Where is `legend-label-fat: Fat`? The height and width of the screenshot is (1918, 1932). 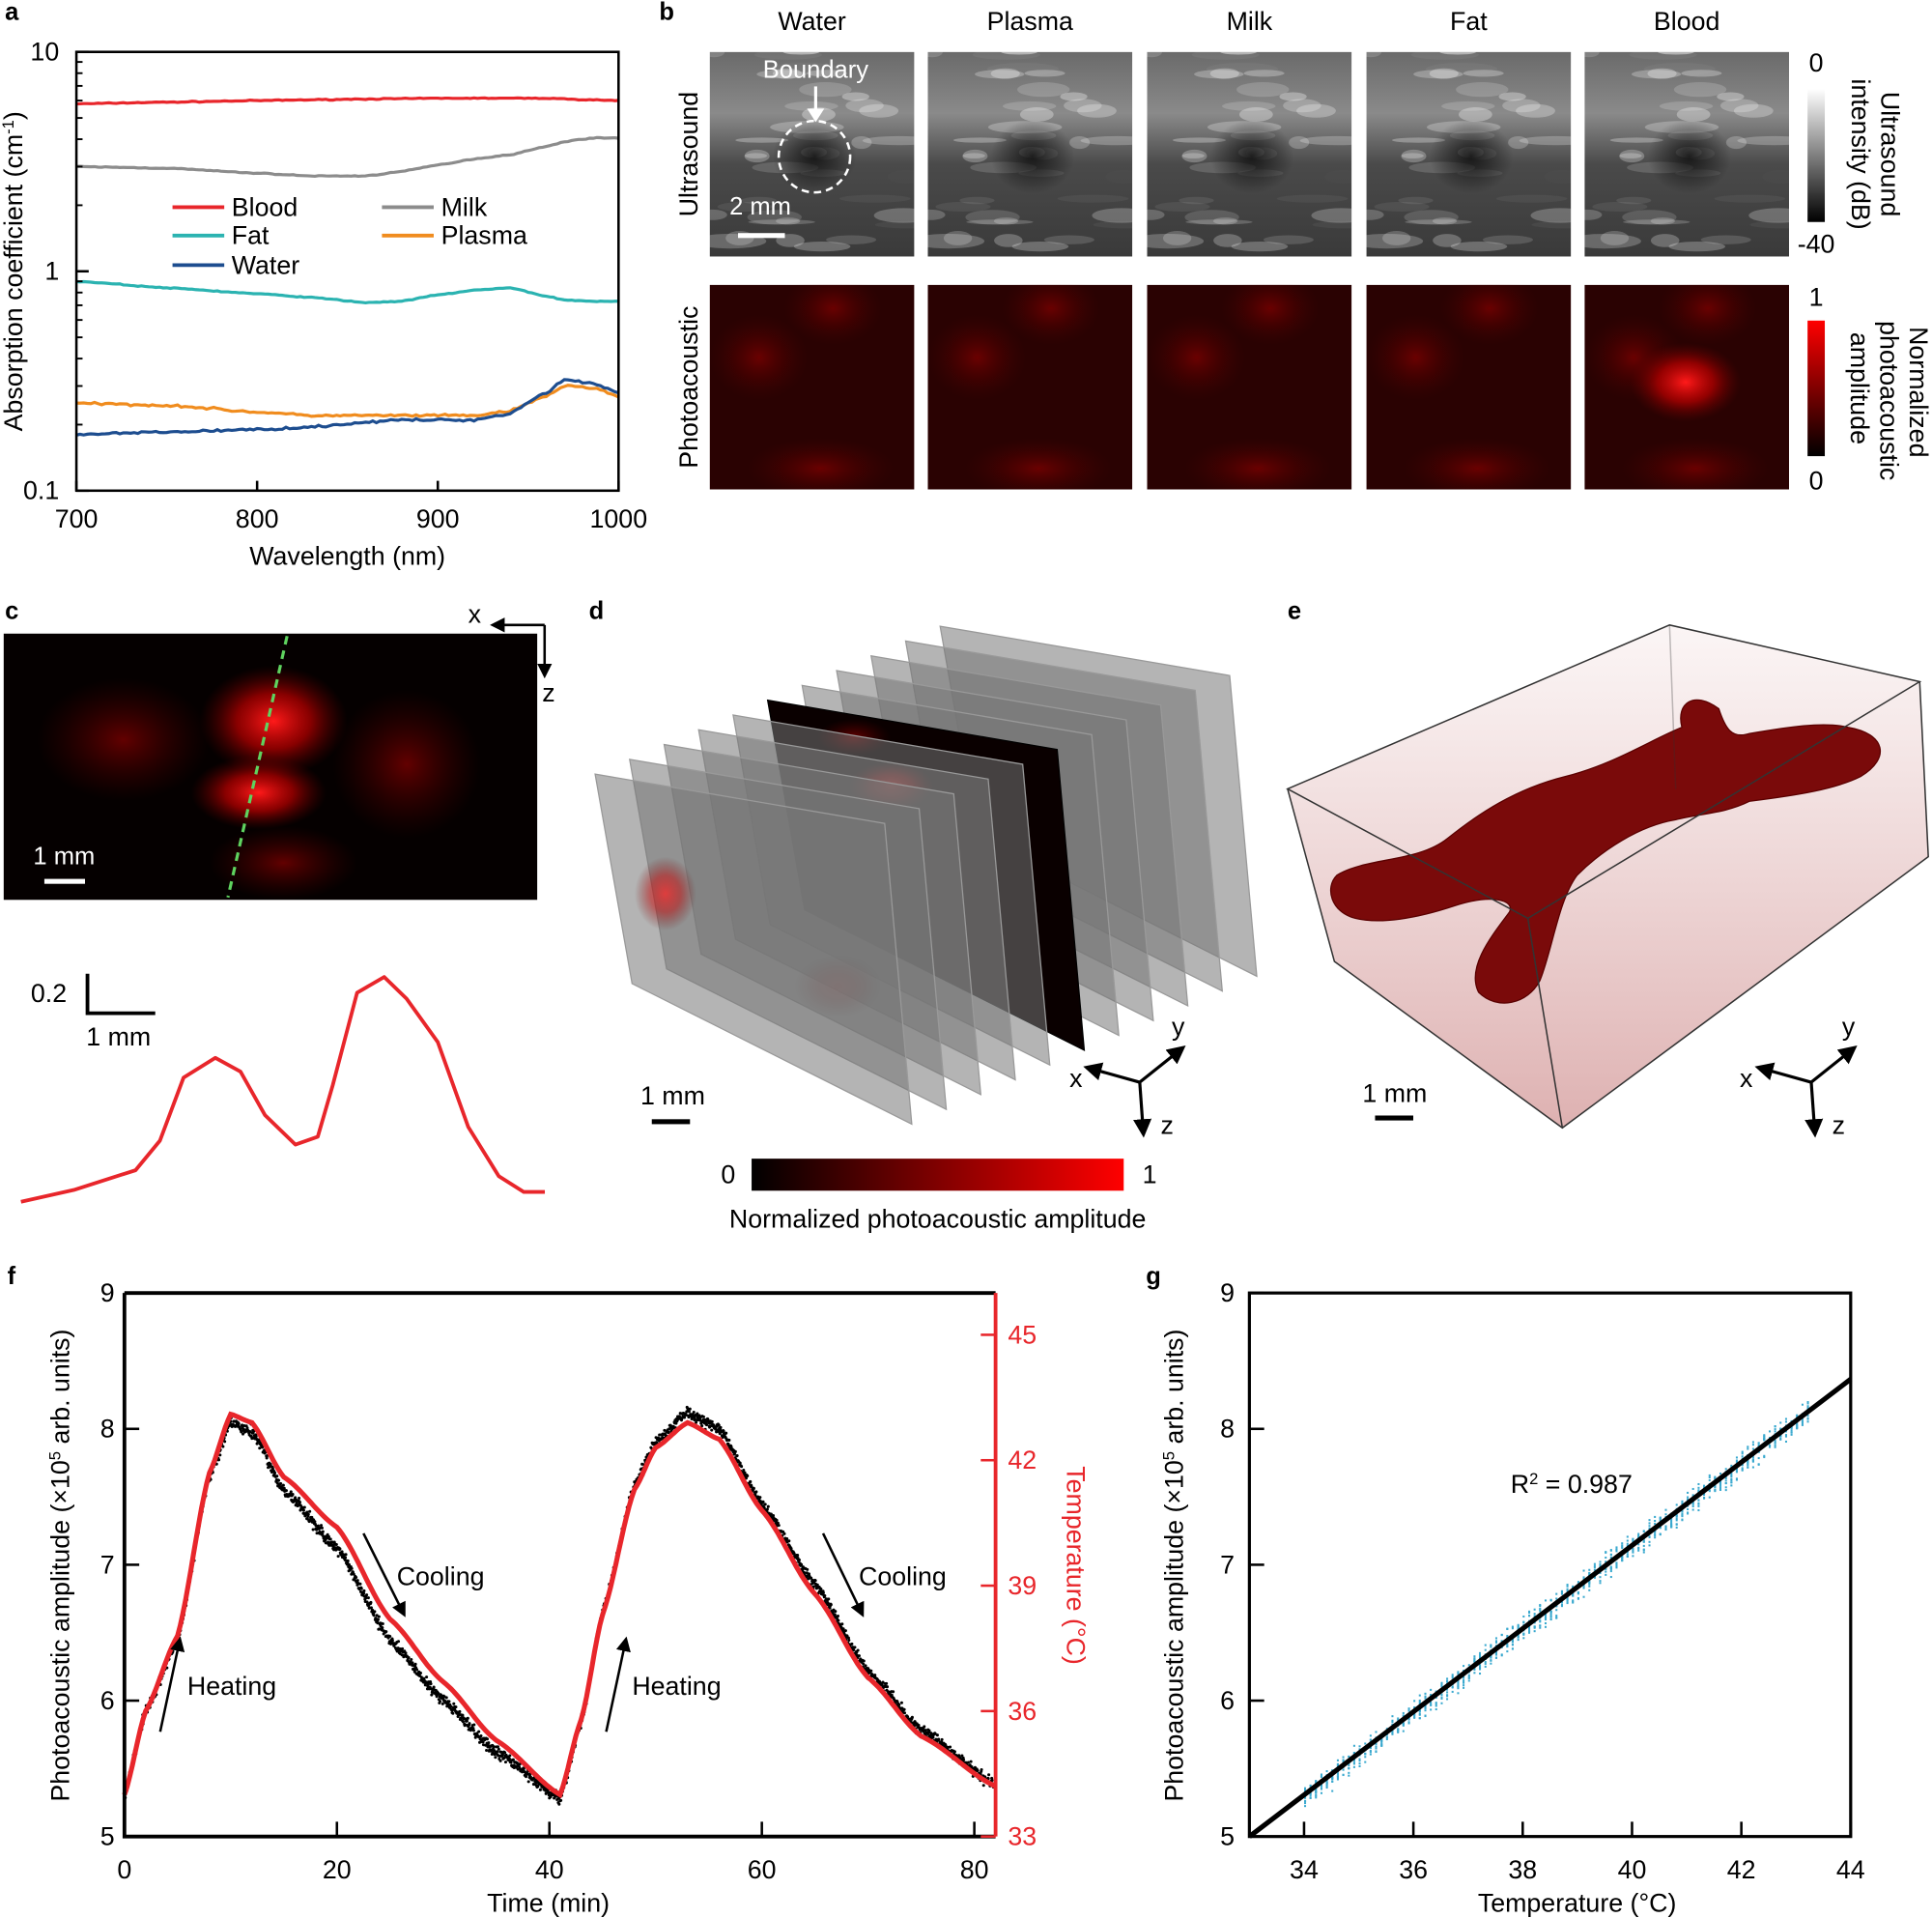 legend-label-fat: Fat is located at coordinates (251, 235).